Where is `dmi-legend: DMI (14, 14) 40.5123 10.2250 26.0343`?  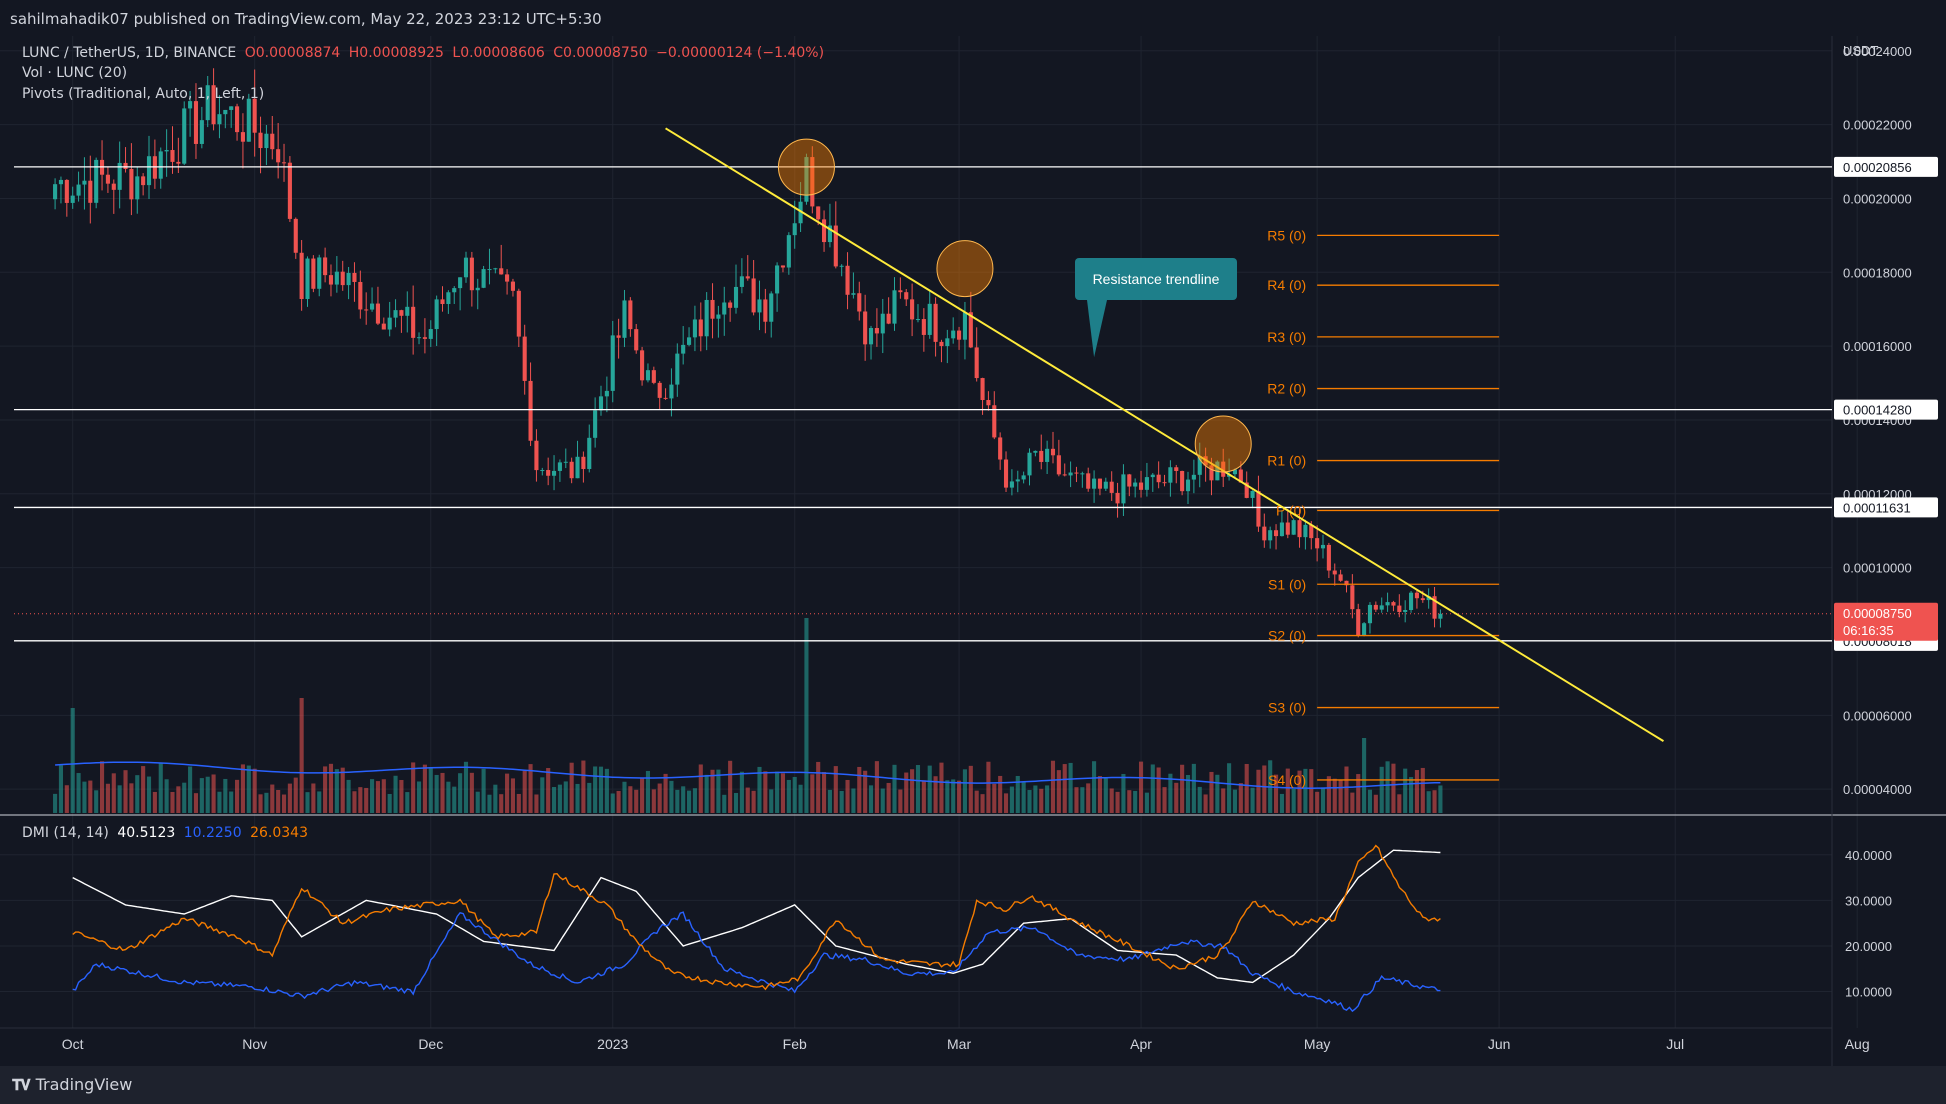
dmi-legend: DMI (14, 14) 40.5123 10.2250 26.0343 is located at coordinates (167, 833).